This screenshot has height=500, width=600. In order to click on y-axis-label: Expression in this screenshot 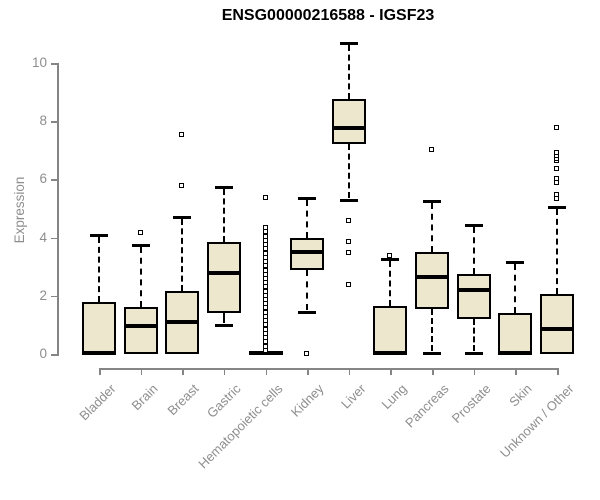, I will do `click(19, 210)`.